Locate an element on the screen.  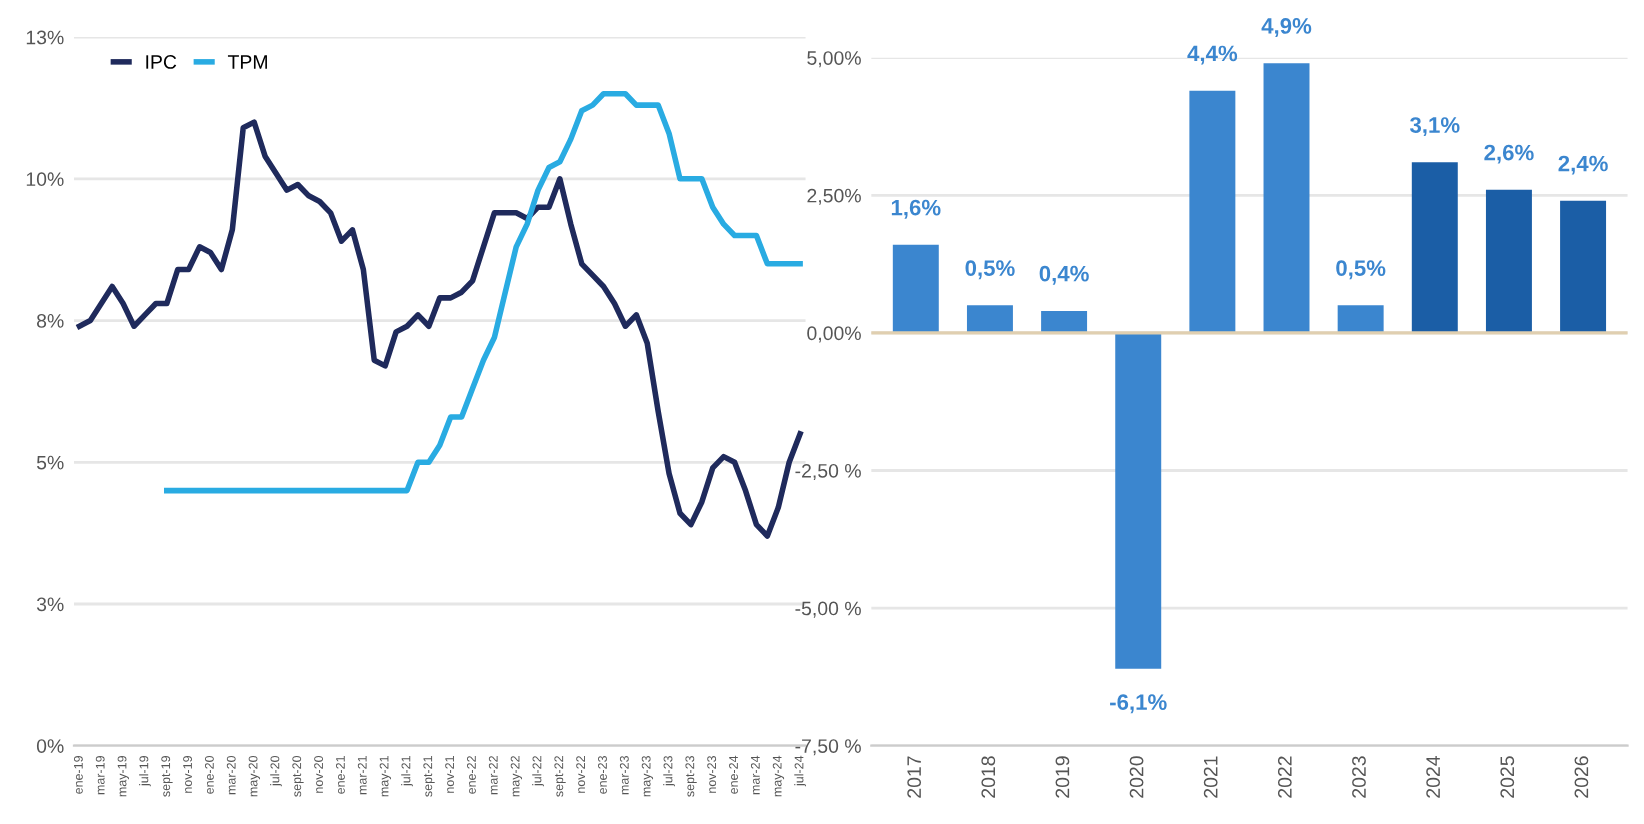
x-tick-label: 2022 is located at coordinates (1284, 777).